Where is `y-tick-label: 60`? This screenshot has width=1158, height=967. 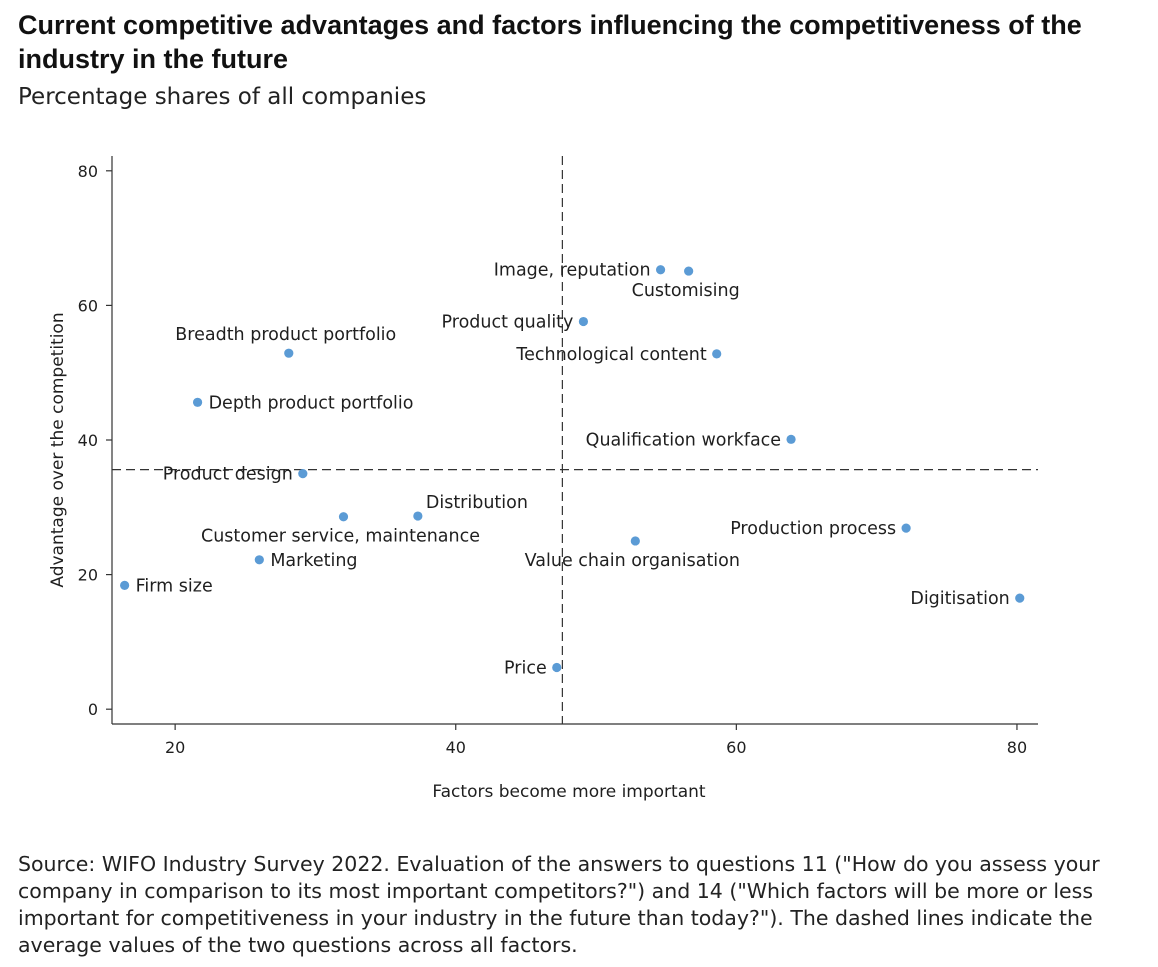
y-tick-label: 60 is located at coordinates (88, 305).